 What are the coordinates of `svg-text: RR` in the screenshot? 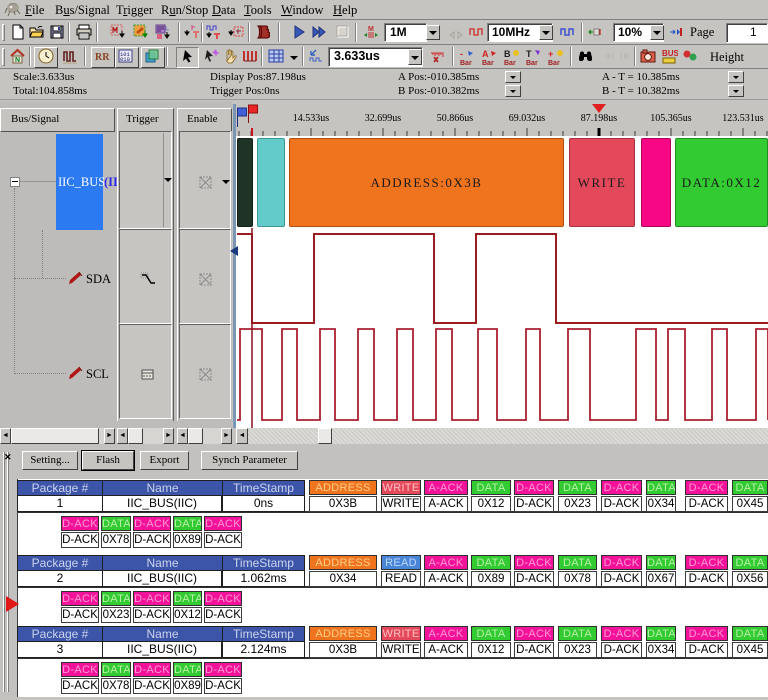 It's located at (102, 57).